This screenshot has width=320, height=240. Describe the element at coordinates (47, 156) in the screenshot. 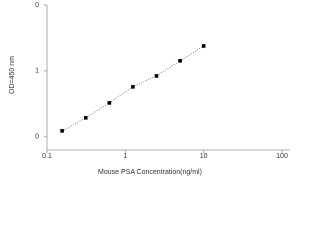

I see `x-tick-label: 0.1` at that location.